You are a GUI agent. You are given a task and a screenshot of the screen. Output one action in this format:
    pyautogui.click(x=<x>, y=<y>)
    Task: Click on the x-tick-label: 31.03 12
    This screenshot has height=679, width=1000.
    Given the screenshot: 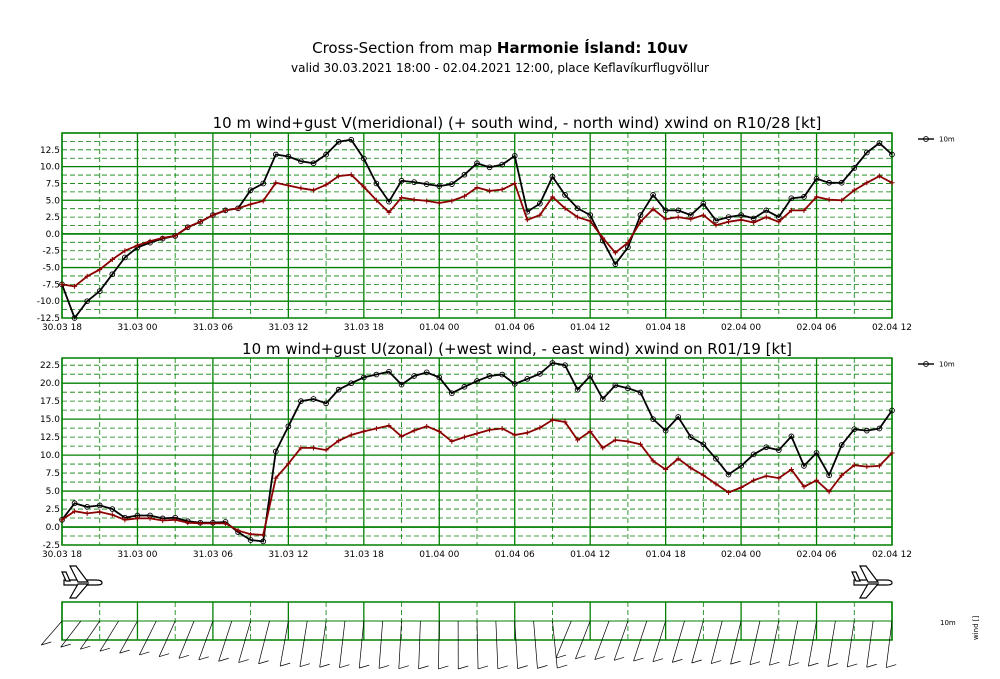 What is the action you would take?
    pyautogui.click(x=288, y=555)
    